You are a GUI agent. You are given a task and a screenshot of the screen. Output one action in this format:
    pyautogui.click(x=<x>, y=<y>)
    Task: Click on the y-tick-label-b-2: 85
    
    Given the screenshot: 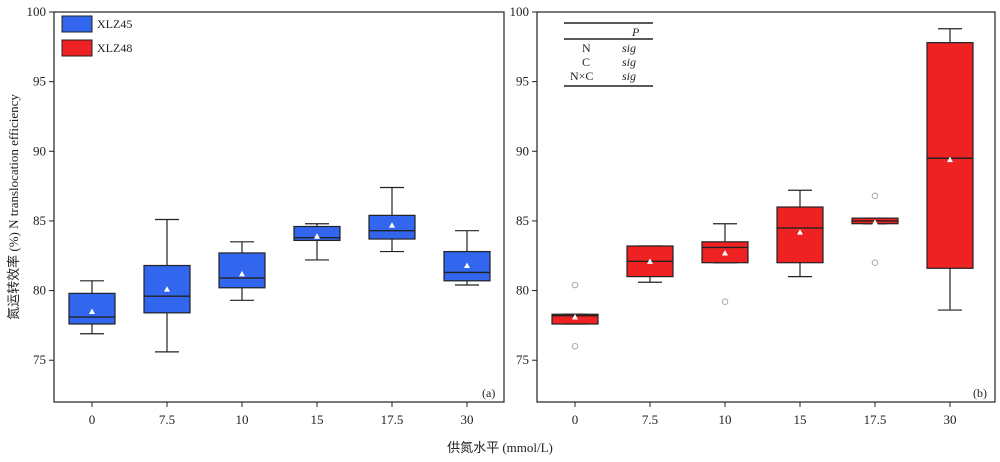 What is the action you would take?
    pyautogui.click(x=522, y=220)
    